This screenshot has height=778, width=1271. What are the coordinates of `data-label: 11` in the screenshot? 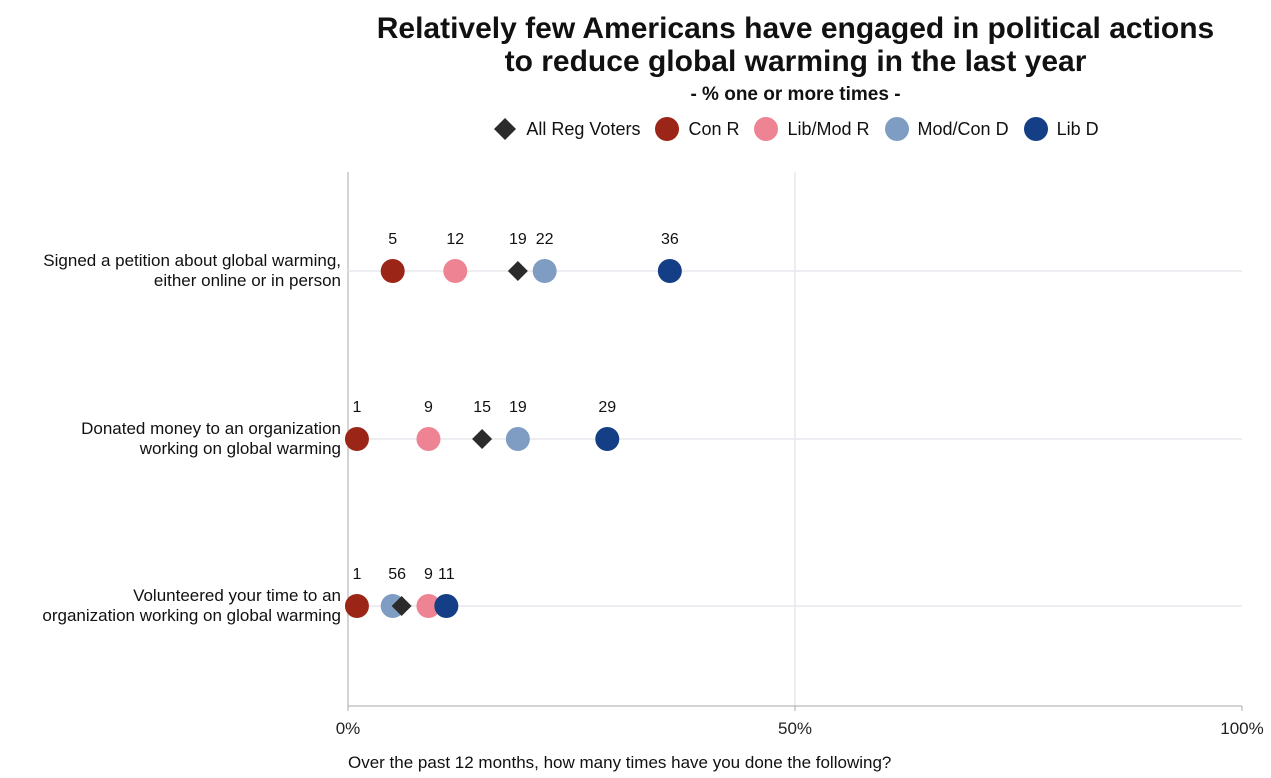 It's located at (446, 574).